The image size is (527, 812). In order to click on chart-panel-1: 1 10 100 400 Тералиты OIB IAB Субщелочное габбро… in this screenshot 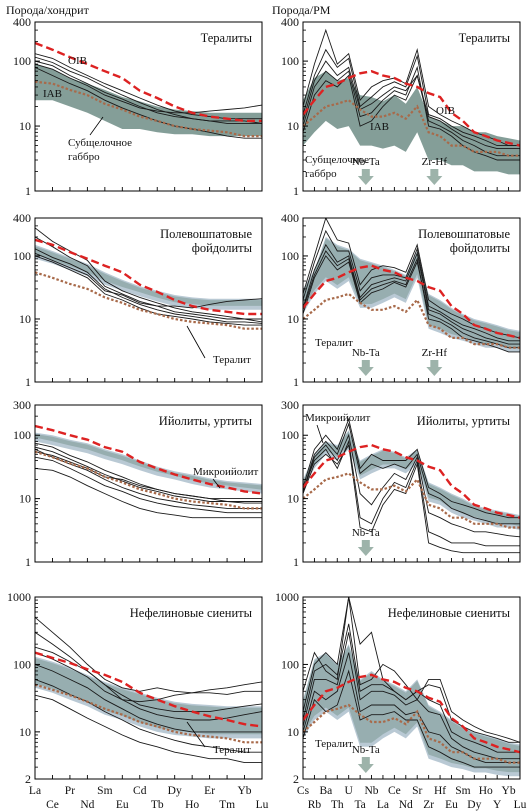, I will do `click(401, 106)`.